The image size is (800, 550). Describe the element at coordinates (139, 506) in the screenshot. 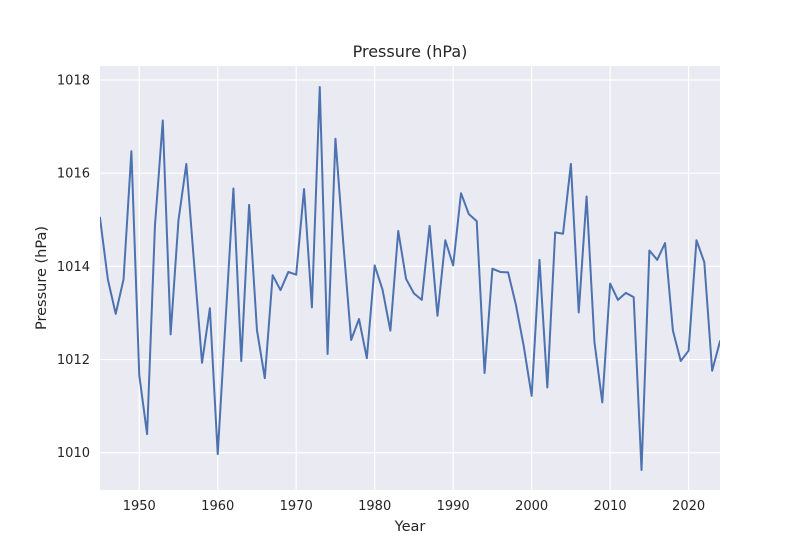

I see `x-tick-label: 1950` at that location.